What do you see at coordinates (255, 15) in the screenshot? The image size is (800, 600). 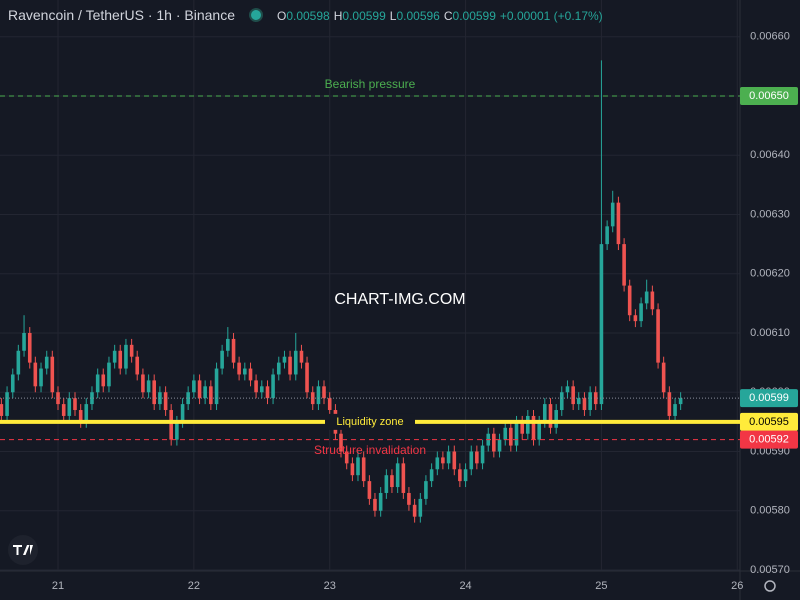 I see `status-dot` at bounding box center [255, 15].